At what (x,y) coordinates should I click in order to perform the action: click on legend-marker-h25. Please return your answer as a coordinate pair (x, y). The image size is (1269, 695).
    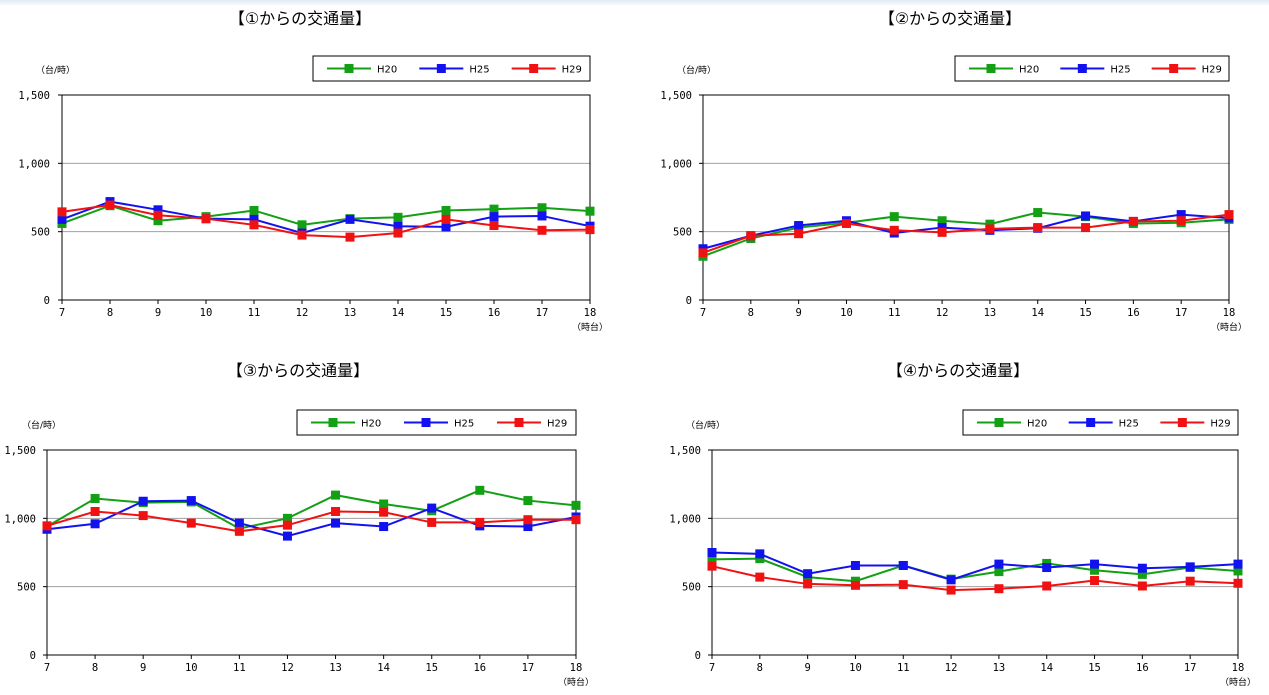
    Looking at the image, I should click on (441, 68).